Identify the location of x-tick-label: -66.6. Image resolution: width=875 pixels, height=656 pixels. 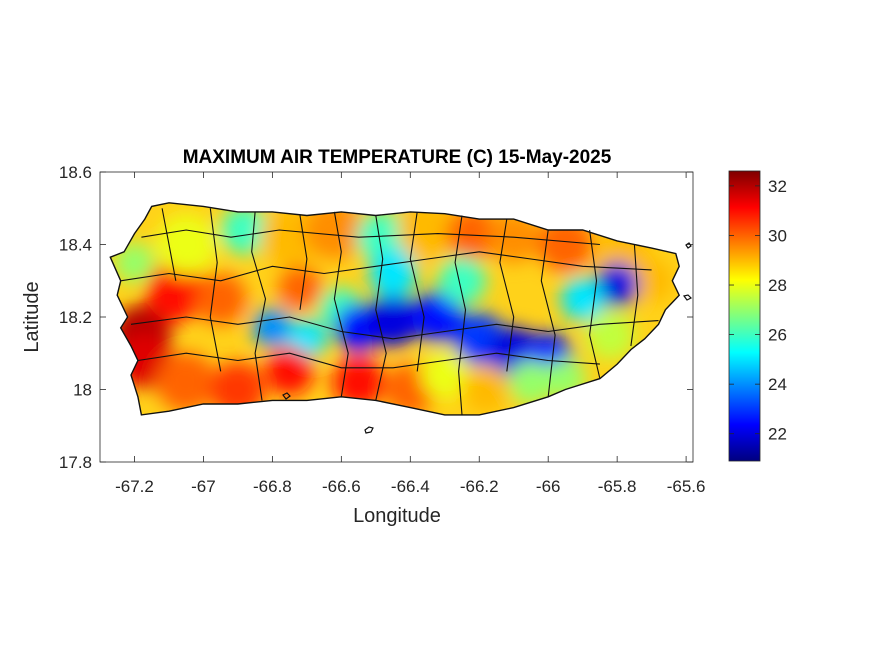
(341, 486).